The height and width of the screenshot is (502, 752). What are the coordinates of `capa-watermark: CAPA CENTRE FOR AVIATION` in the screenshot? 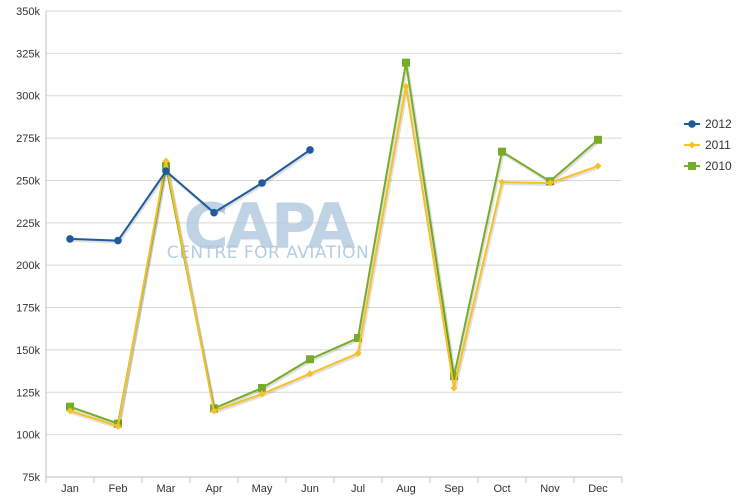 It's located at (268, 226).